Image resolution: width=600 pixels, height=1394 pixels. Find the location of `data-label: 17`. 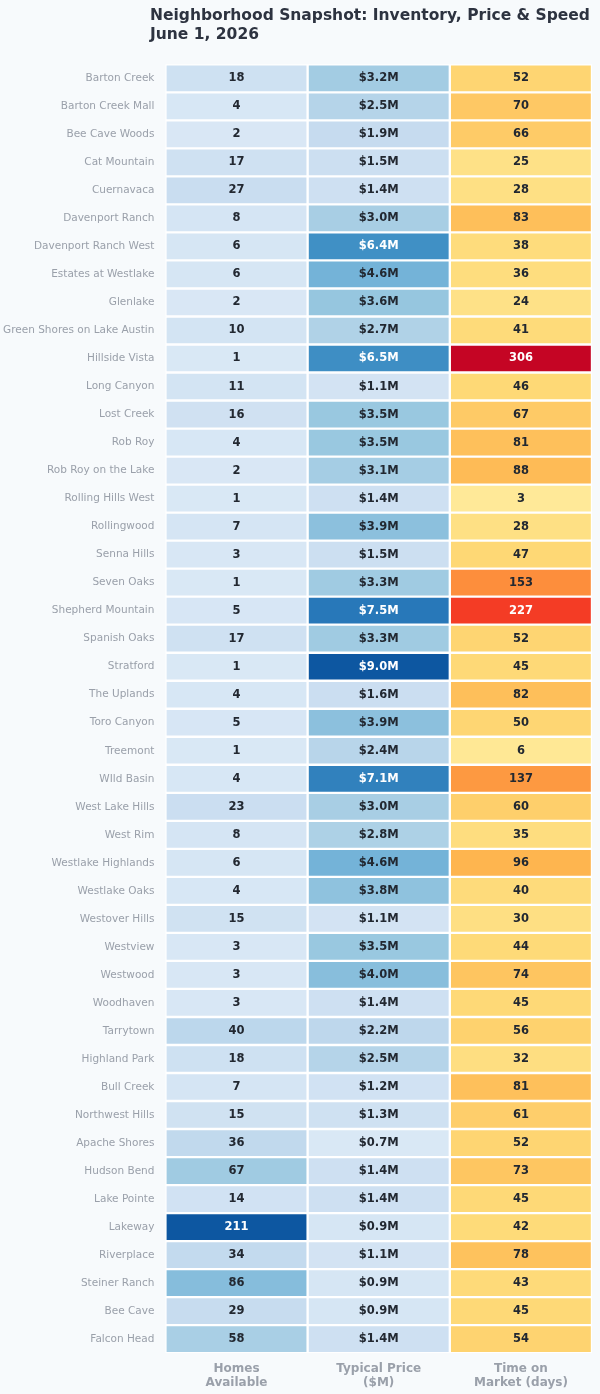

data-label: 17 is located at coordinates (236, 637).